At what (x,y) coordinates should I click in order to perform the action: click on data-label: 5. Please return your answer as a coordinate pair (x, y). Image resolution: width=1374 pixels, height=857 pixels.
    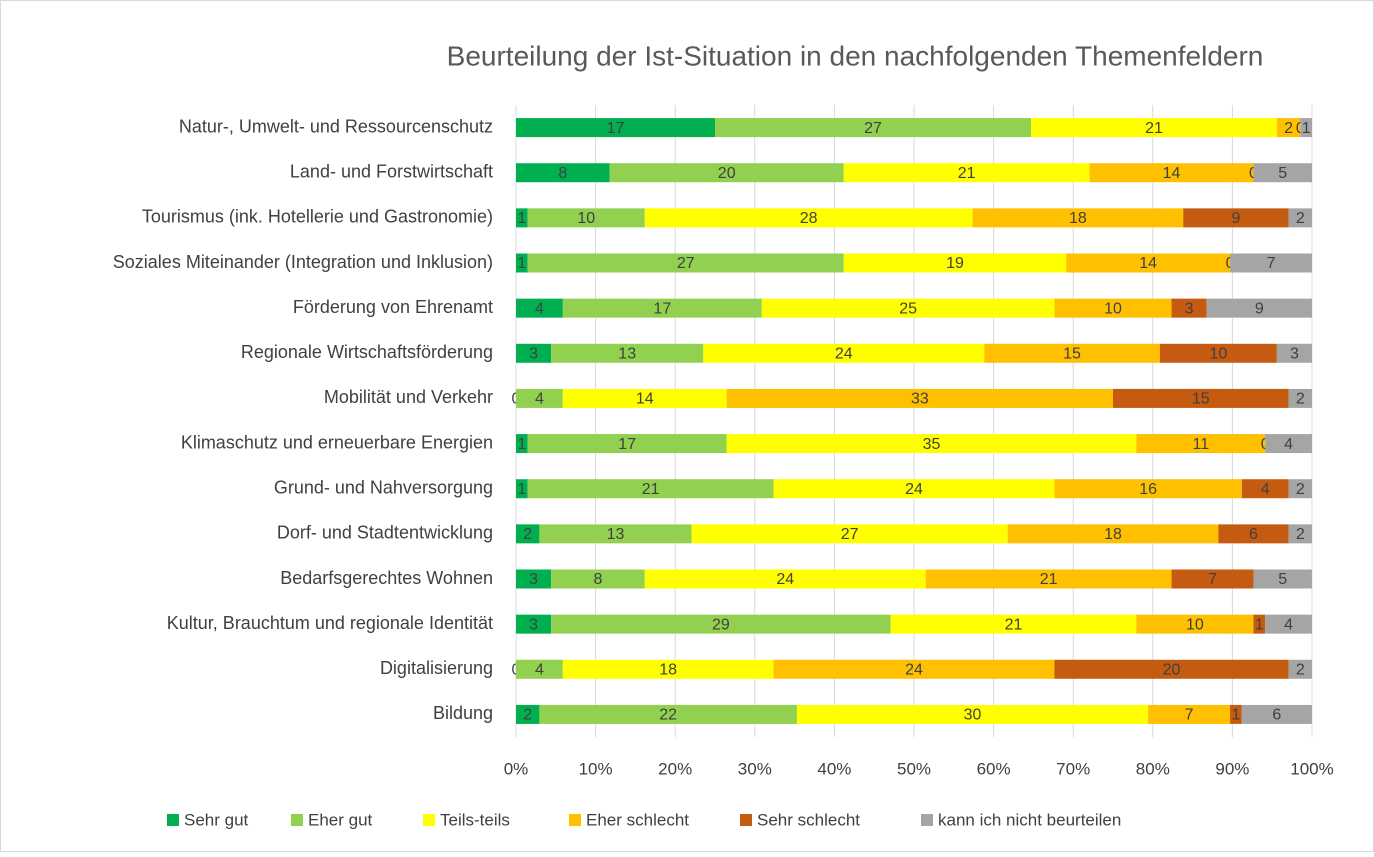
    Looking at the image, I should click on (1282, 579).